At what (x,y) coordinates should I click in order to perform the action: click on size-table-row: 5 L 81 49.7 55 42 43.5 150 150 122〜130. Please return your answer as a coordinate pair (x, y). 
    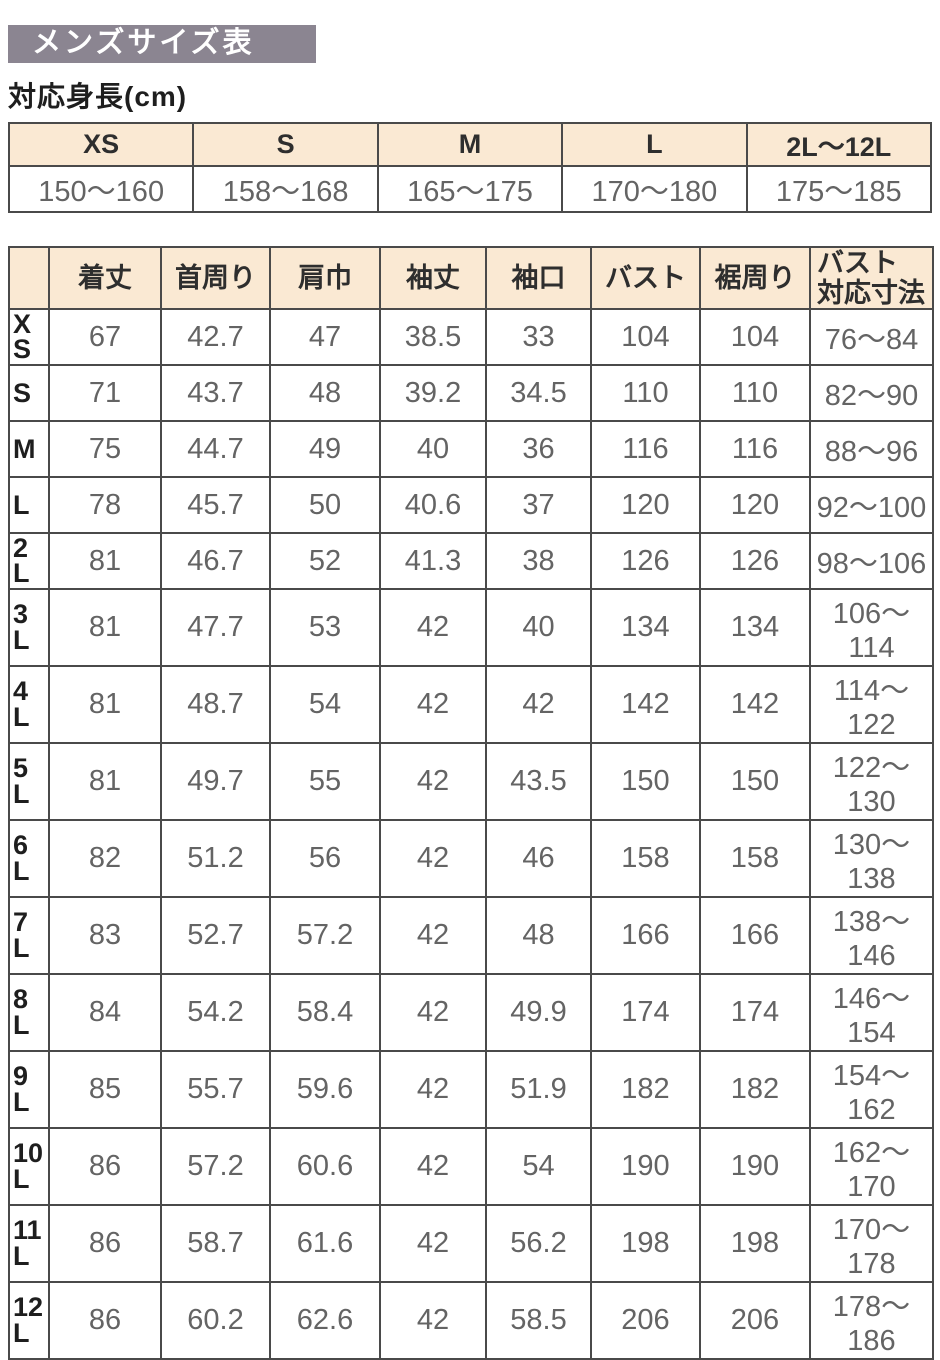
    Looking at the image, I should click on (471, 782).